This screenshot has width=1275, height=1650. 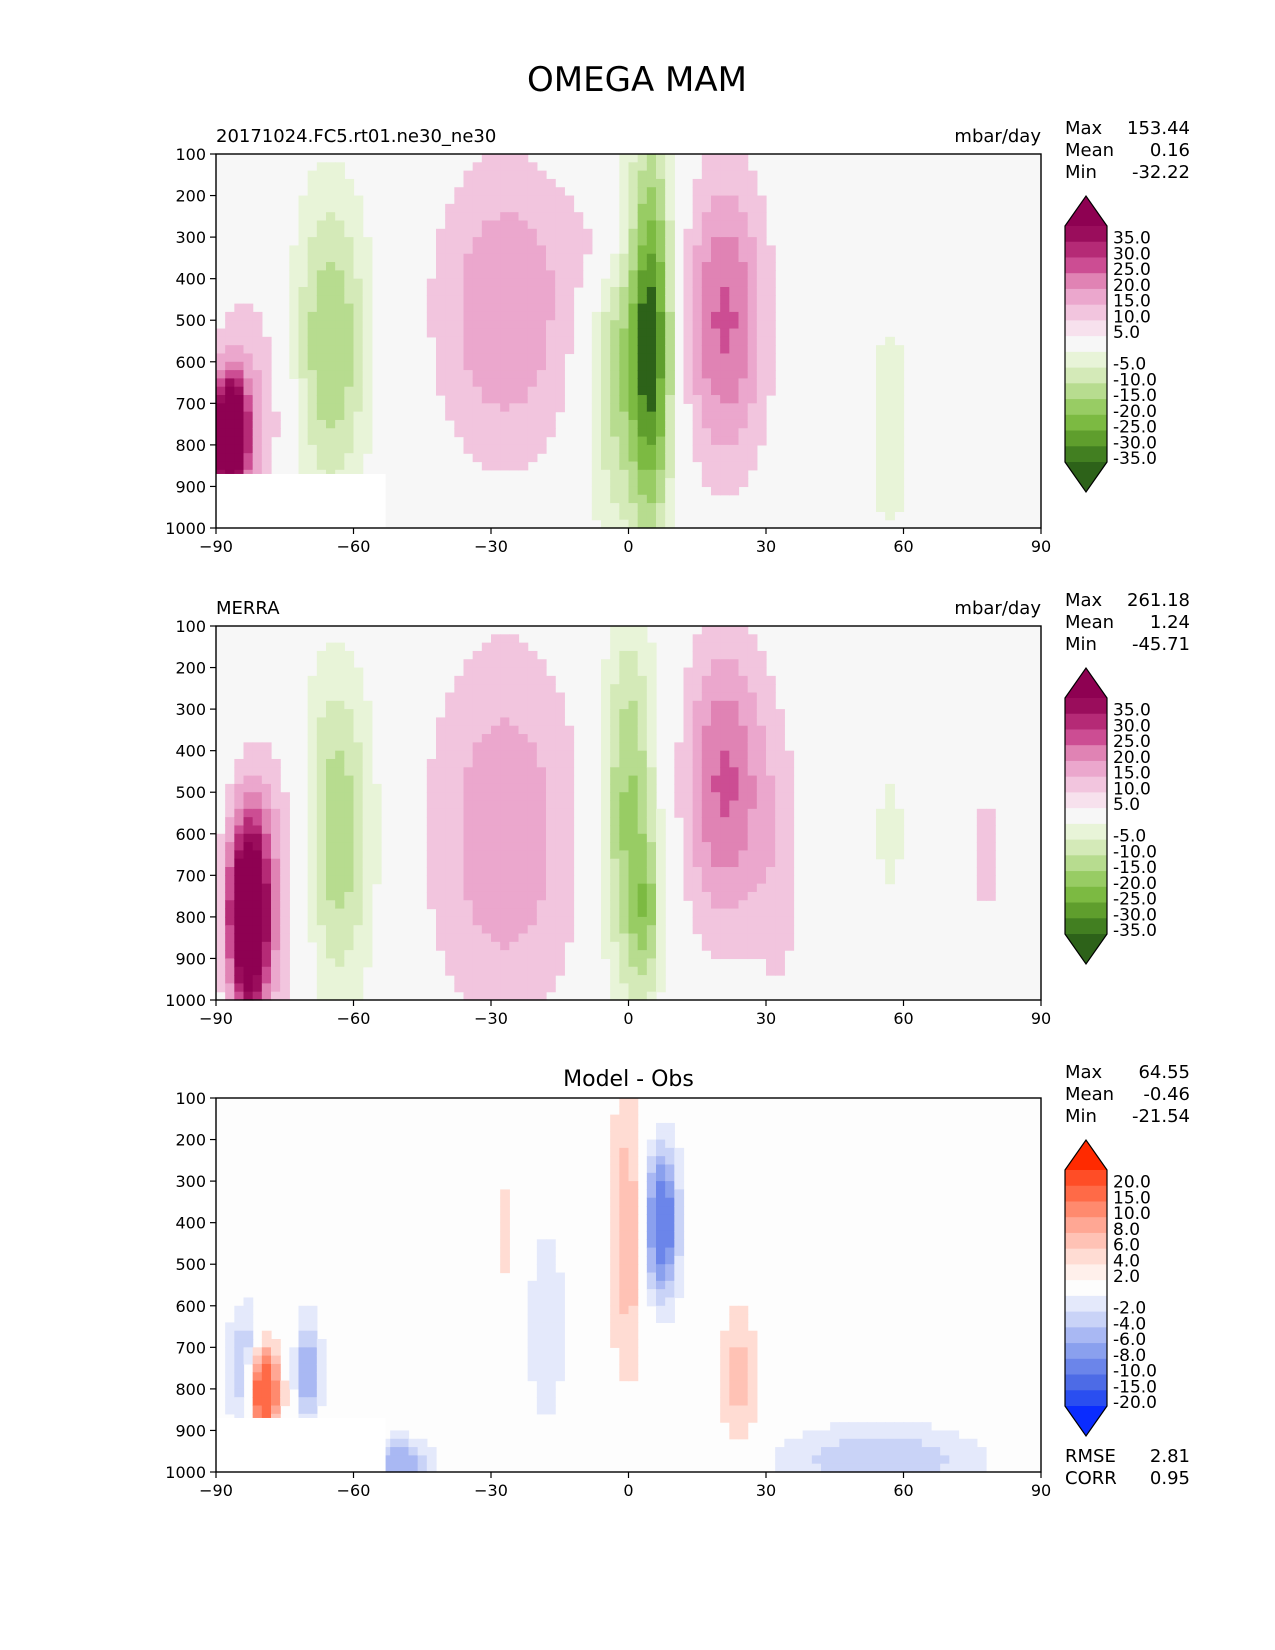 I want to click on y-tick-label: 800, so click(x=190, y=1389).